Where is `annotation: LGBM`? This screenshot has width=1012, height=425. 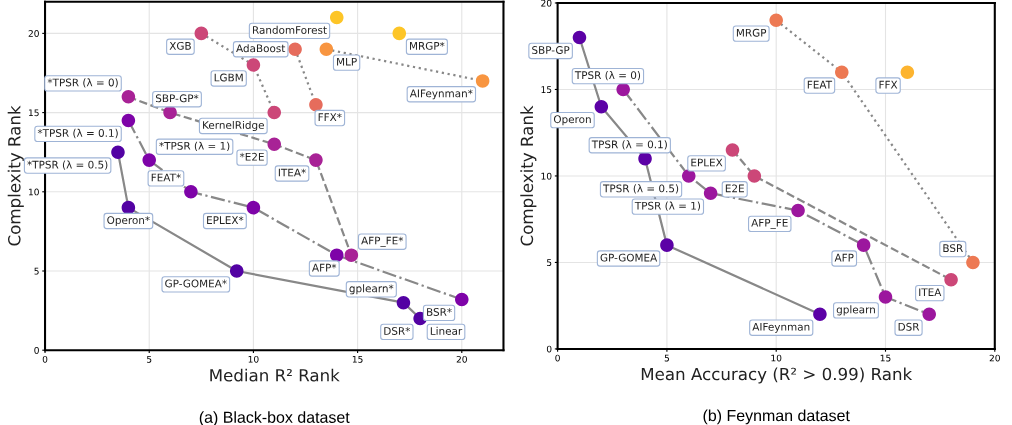
annotation: LGBM is located at coordinates (228, 77).